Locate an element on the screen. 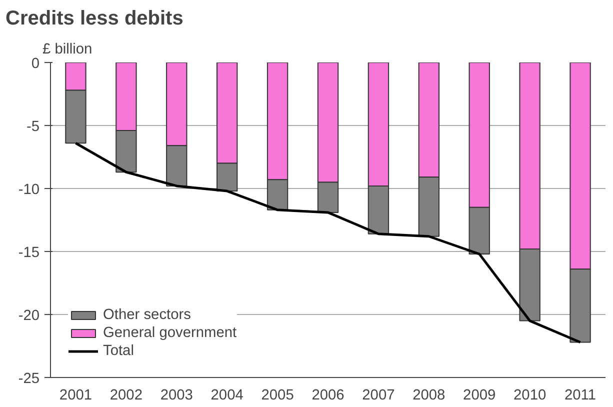  y-axis-title: £ billion is located at coordinates (67, 50).